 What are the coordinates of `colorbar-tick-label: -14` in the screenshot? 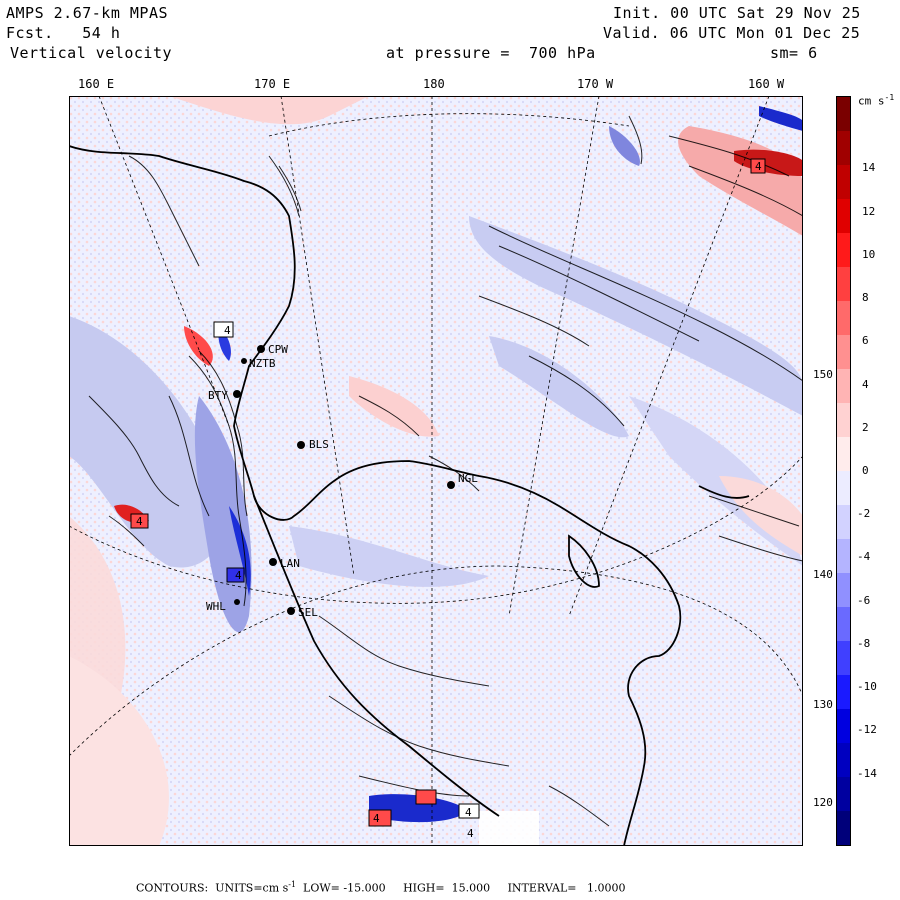 It's located at (867, 773).